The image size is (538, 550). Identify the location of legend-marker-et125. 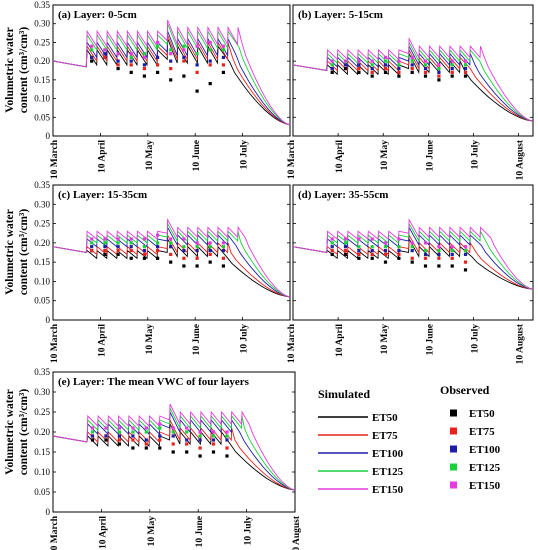
(453, 467).